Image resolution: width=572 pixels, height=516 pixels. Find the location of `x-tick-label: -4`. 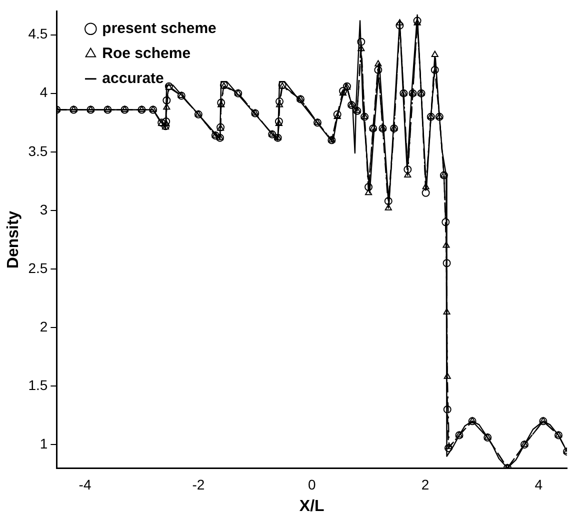

x-tick-label: -4 is located at coordinates (85, 484).